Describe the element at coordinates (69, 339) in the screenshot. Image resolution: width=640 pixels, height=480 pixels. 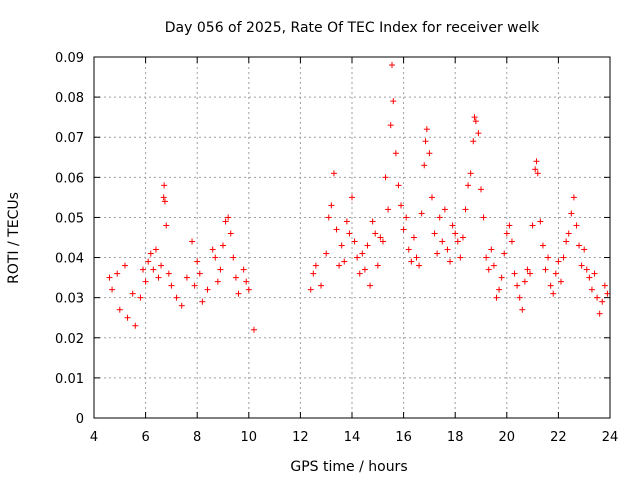
I see `y-tick-label: 0.02` at that location.